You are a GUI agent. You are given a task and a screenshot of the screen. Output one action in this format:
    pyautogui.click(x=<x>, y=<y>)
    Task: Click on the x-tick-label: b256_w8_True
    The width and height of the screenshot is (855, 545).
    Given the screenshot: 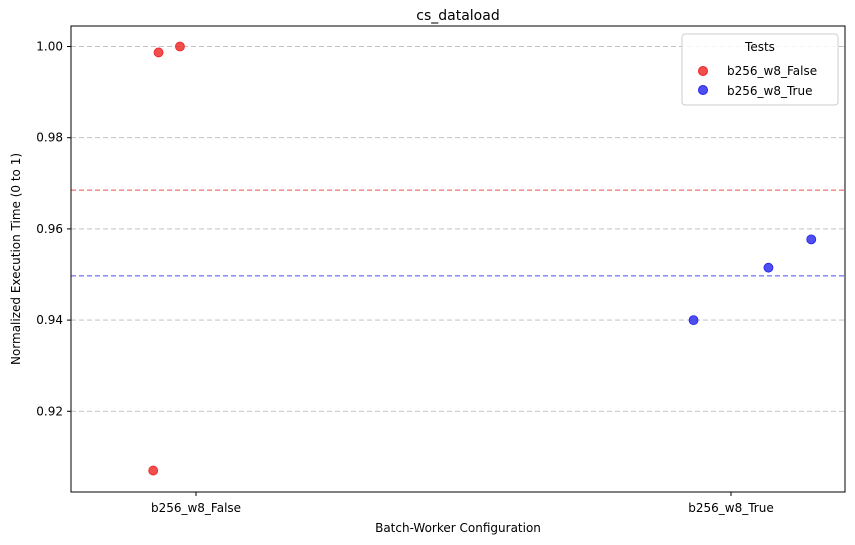 What is the action you would take?
    pyautogui.click(x=730, y=508)
    